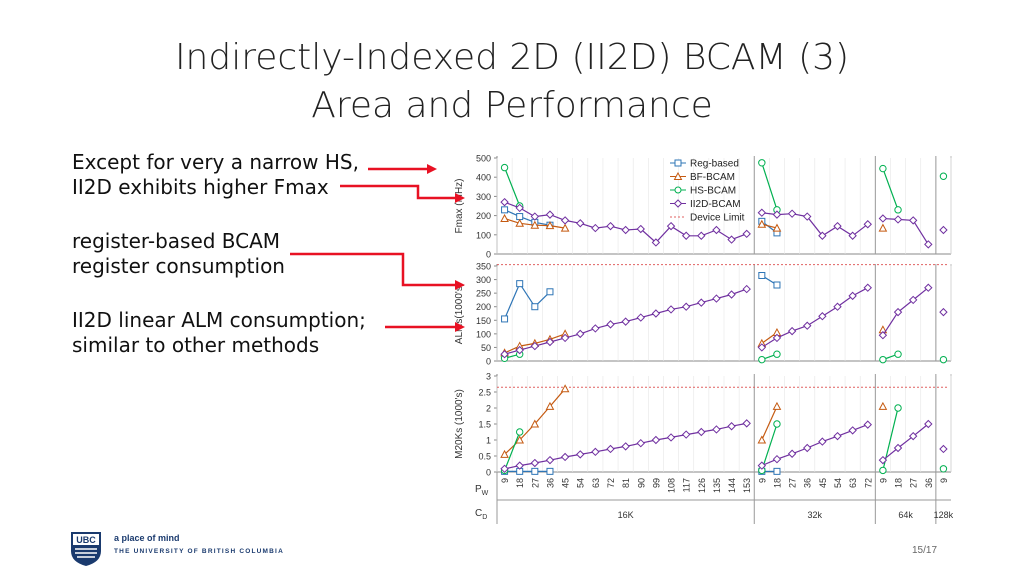  What do you see at coordinates (702, 485) in the screenshot?
I see `x-tick-label: 126` at bounding box center [702, 485].